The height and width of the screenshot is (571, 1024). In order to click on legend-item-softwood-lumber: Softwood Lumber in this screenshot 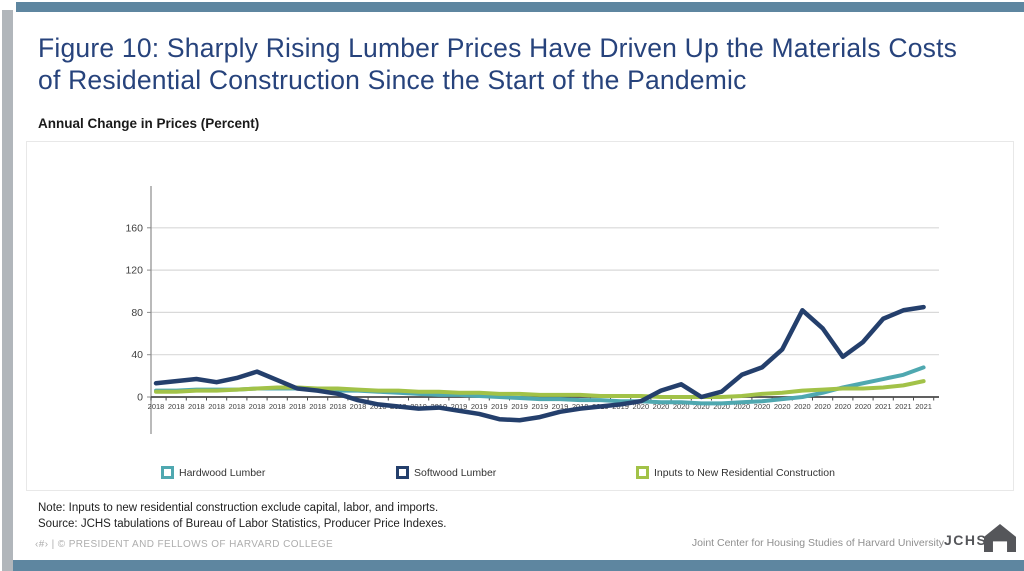, I will do `click(446, 472)`.